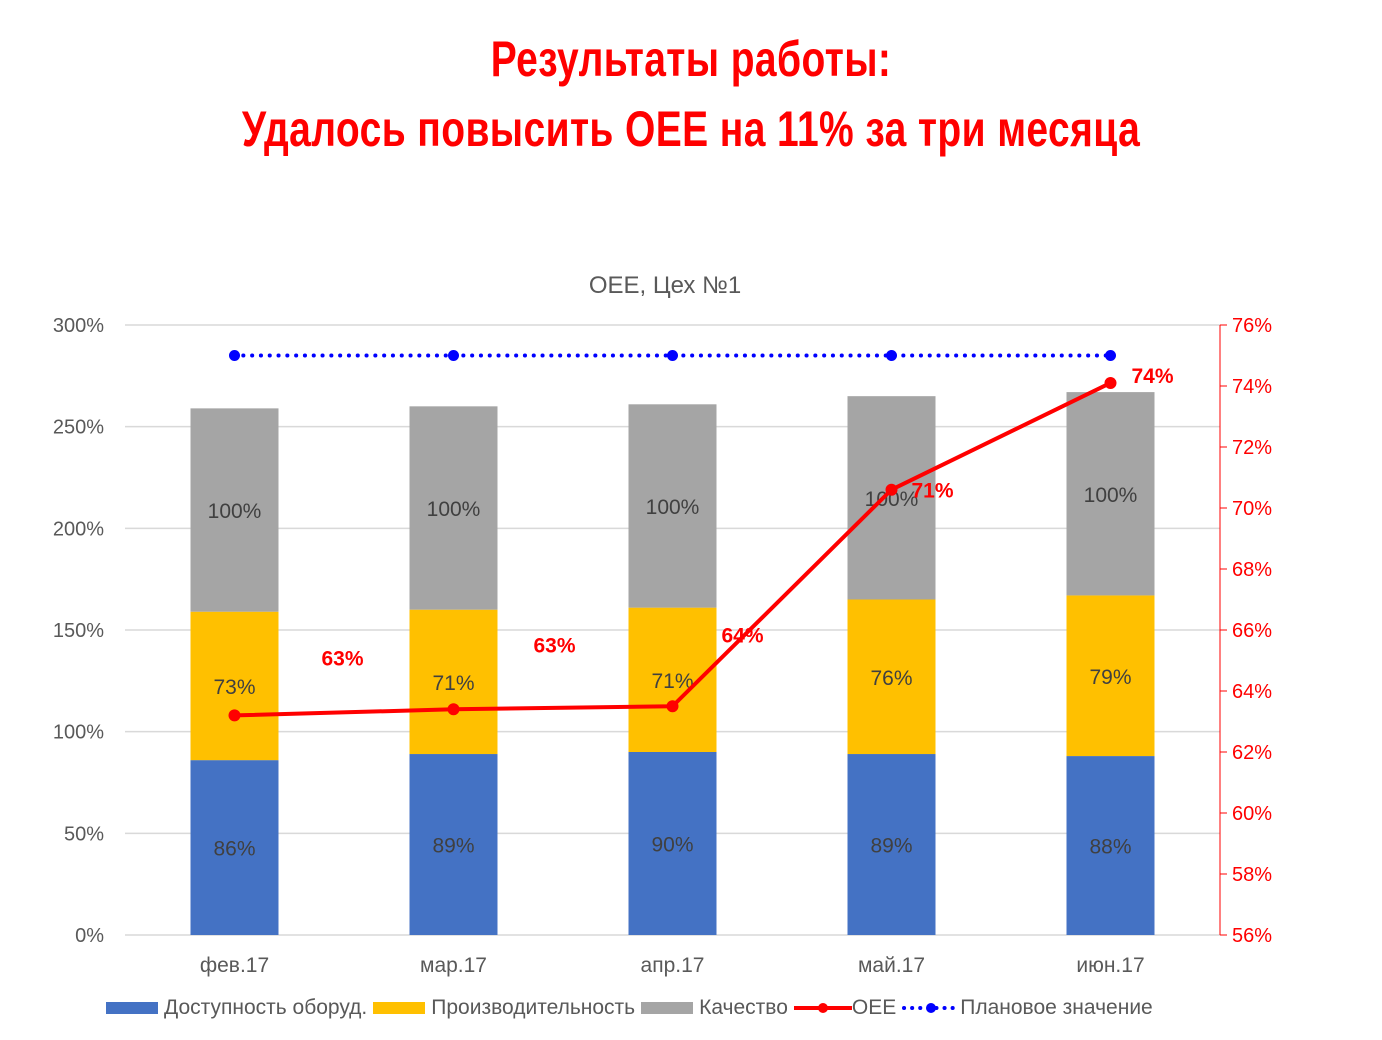 The width and height of the screenshot is (1382, 1040). What do you see at coordinates (891, 965) in the screenshot?
I see `x-axis-tick-label: май.17` at bounding box center [891, 965].